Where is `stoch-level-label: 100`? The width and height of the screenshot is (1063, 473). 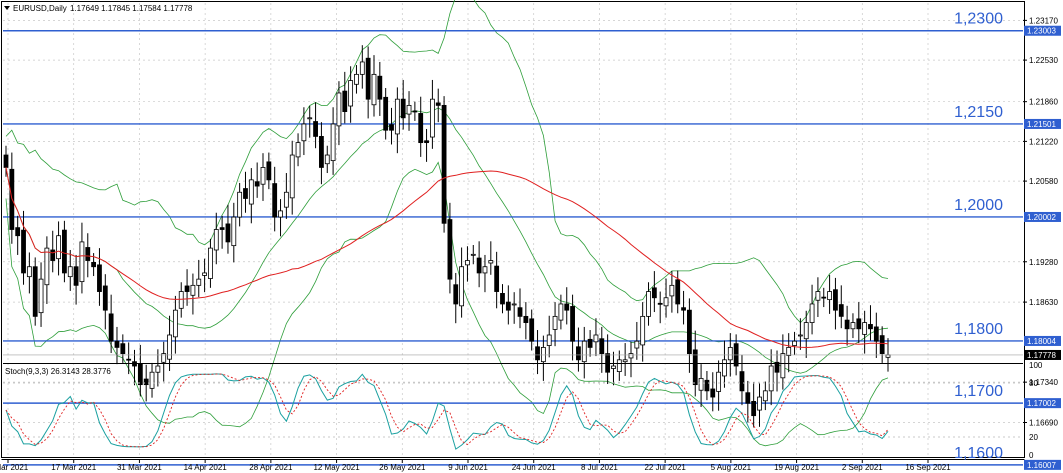
stoch-level-label: 100 is located at coordinates (1036, 365).